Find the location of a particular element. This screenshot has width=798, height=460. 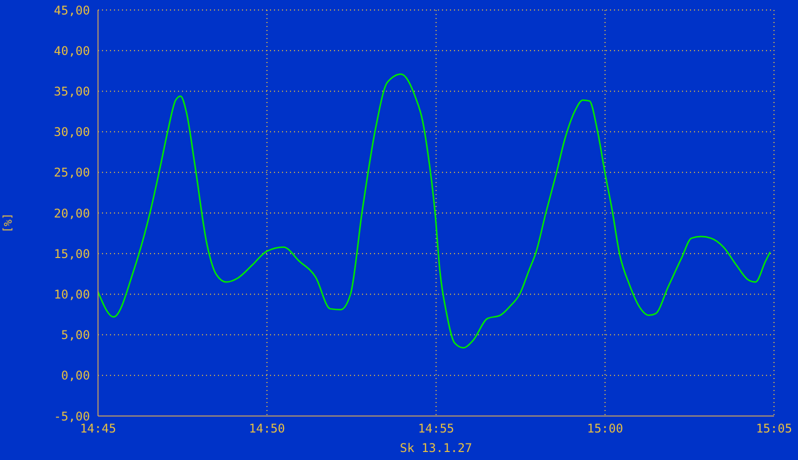

y-tick-label: 20,00 is located at coordinates (72, 213).